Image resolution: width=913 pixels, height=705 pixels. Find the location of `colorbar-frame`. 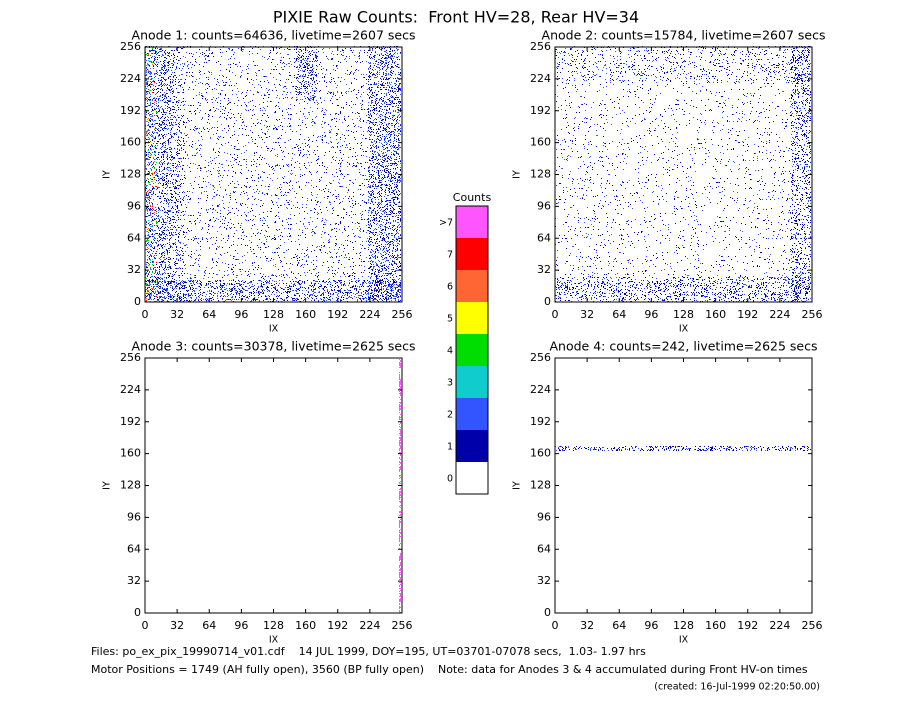

colorbar-frame is located at coordinates (472, 350).